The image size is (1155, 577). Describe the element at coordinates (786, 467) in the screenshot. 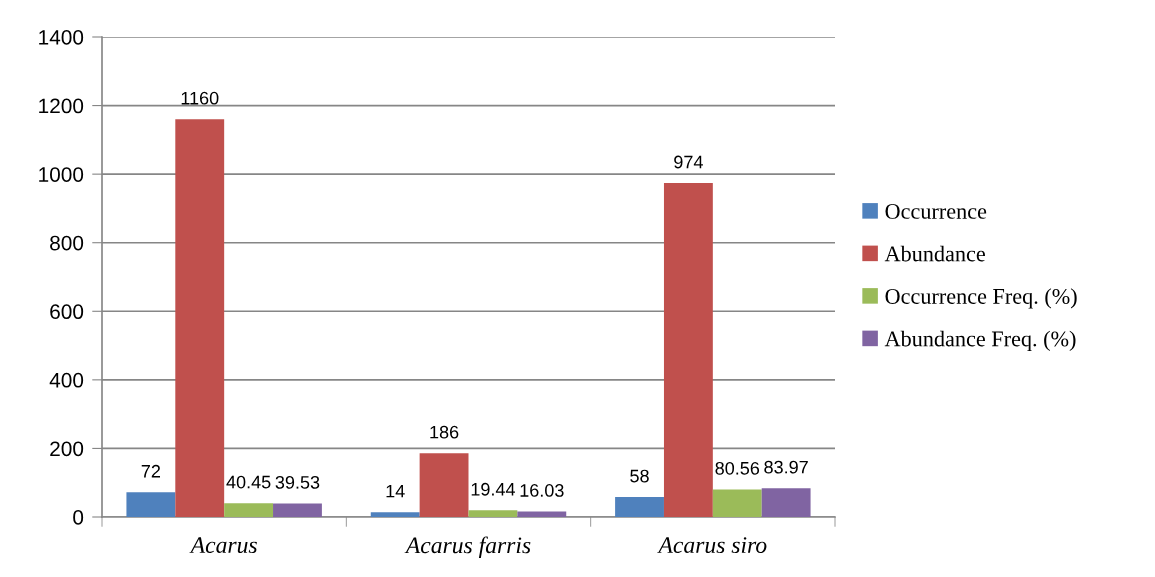

I see `data-label: 83.97` at that location.